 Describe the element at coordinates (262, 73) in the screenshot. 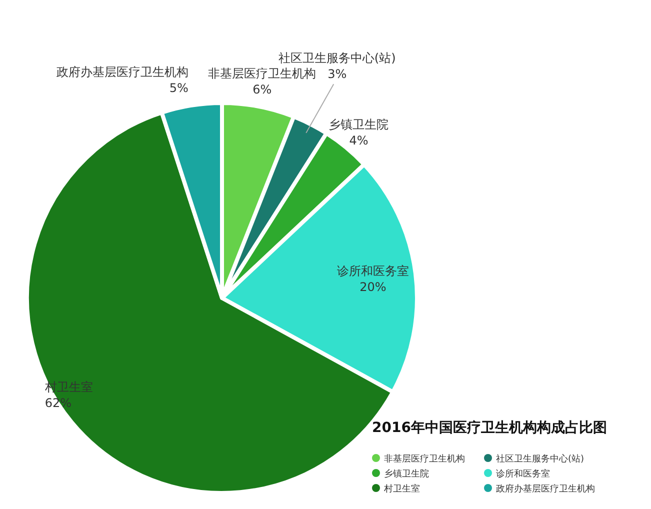

I see `slice-label: 非基层医疗卫生机构` at that location.